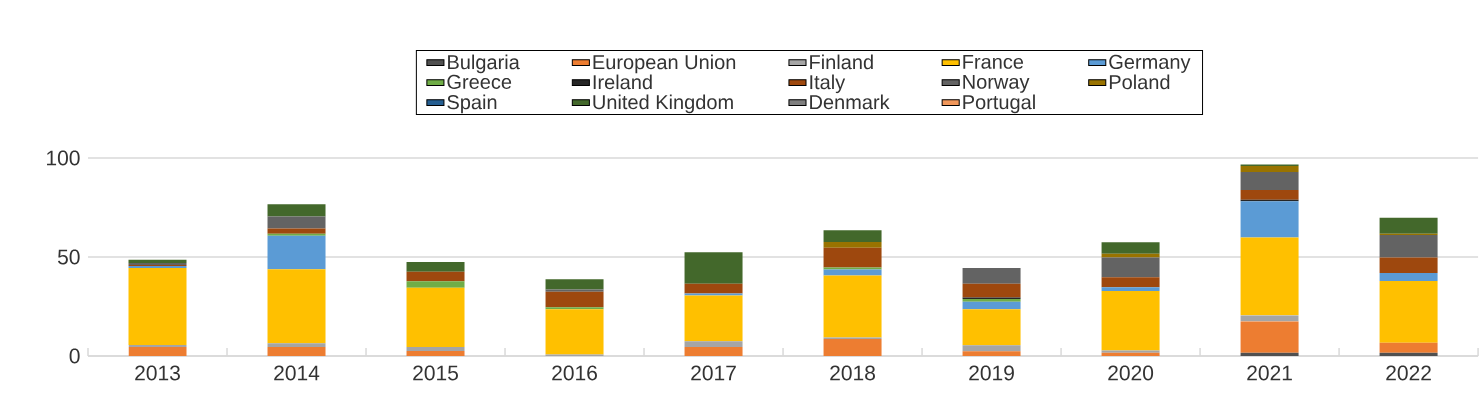 This screenshot has height=413, width=1483. What do you see at coordinates (828, 84) in the screenshot?
I see `legend-label: Italy` at bounding box center [828, 84].